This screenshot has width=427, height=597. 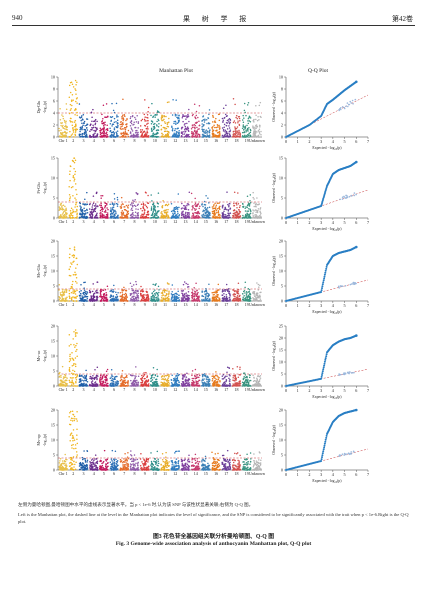 I want to click on x-tick-label: 3, so click(x=321, y=222).